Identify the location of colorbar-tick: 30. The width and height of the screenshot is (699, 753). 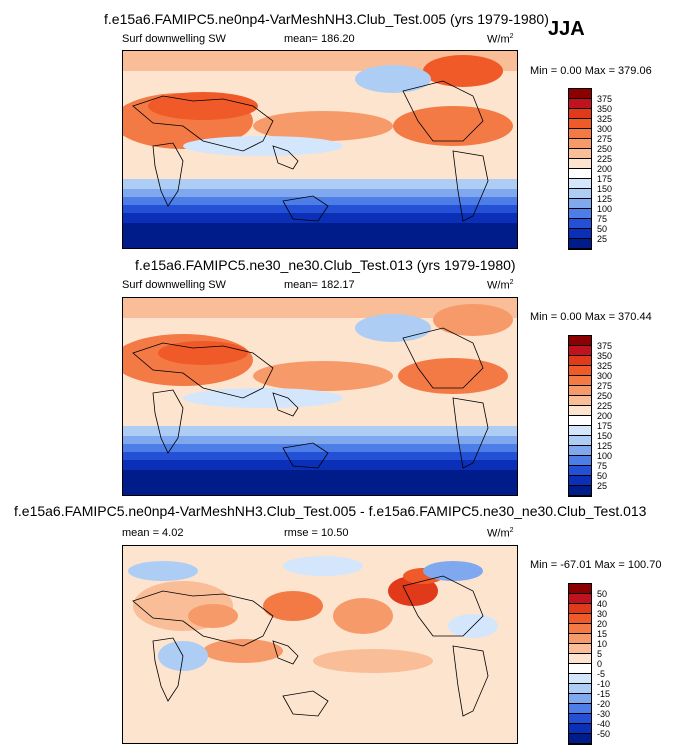
(602, 614).